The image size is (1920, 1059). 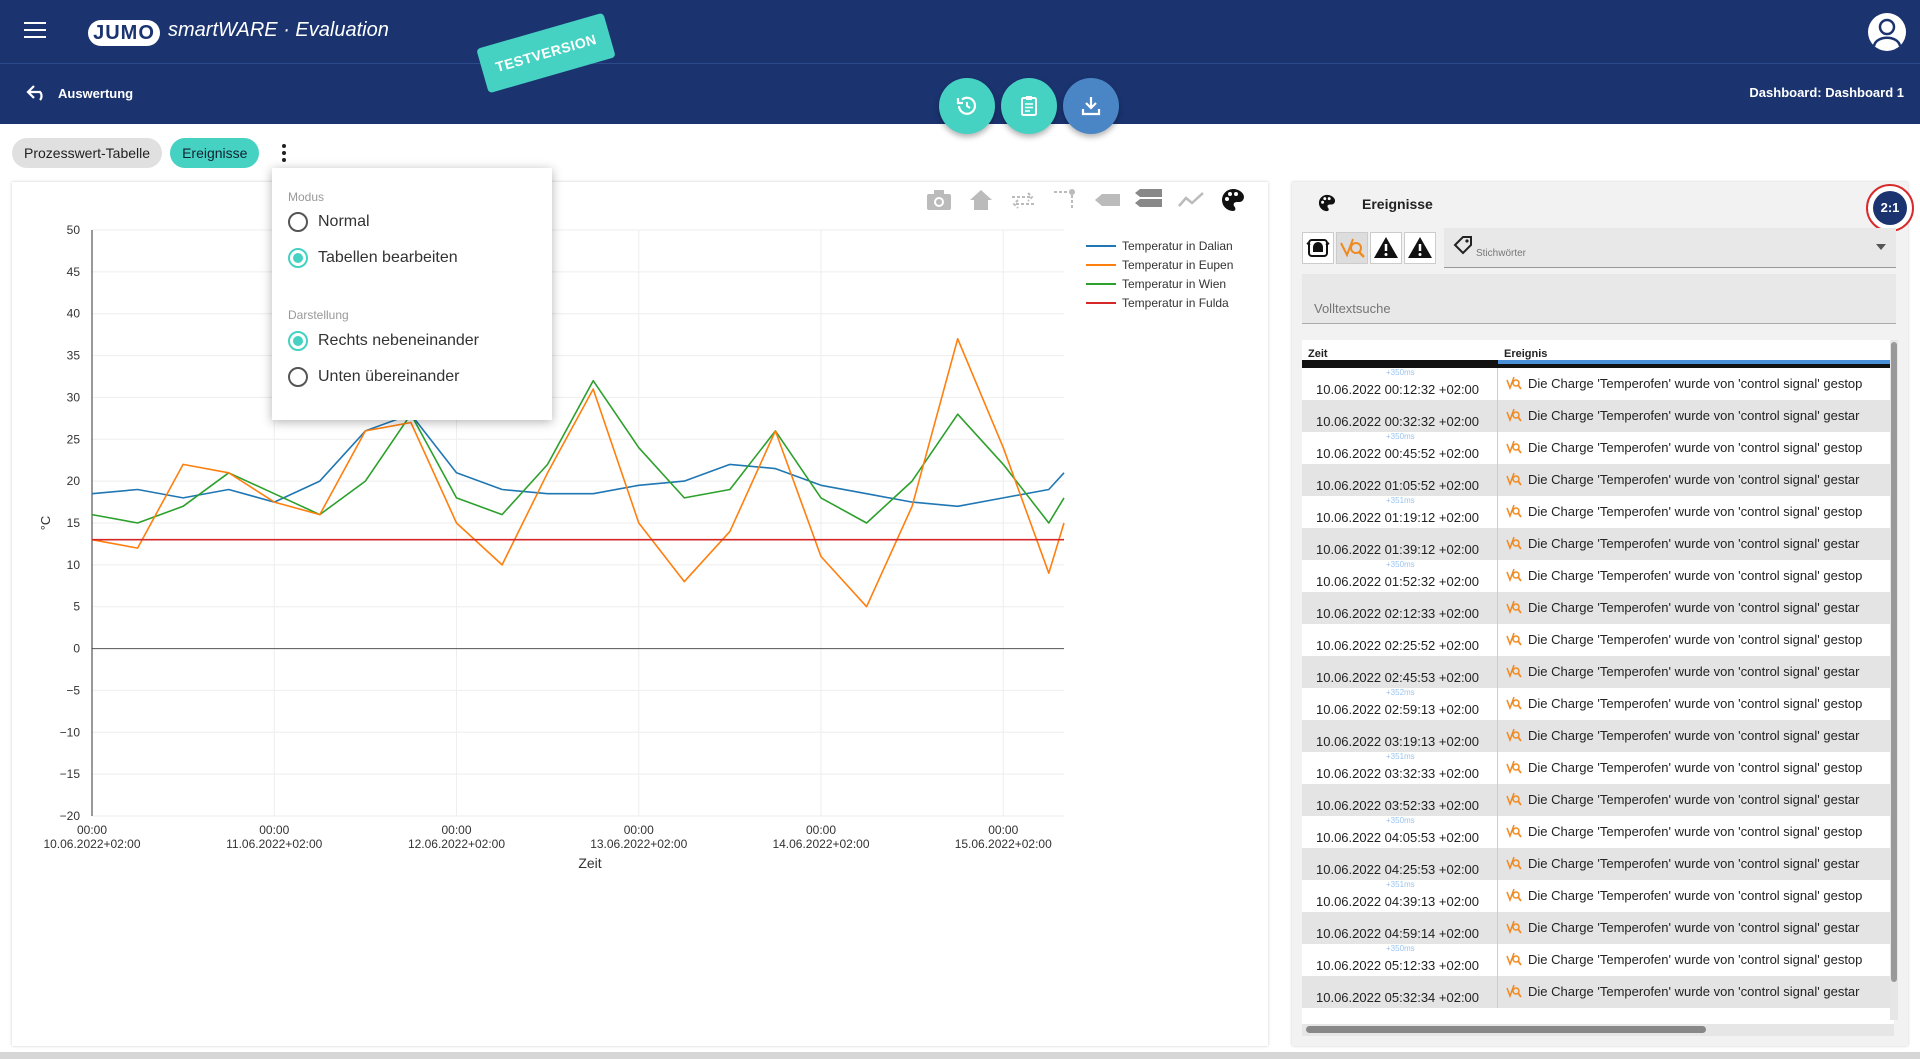 I want to click on back-button: Auswertung, so click(x=79, y=93).